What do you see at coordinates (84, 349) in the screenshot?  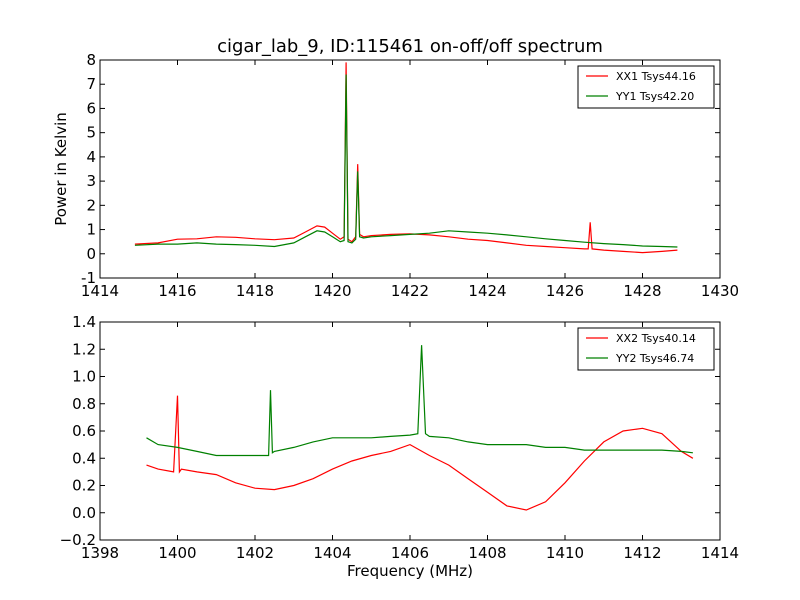 I see `bottom-ytick-label: 1.2` at bounding box center [84, 349].